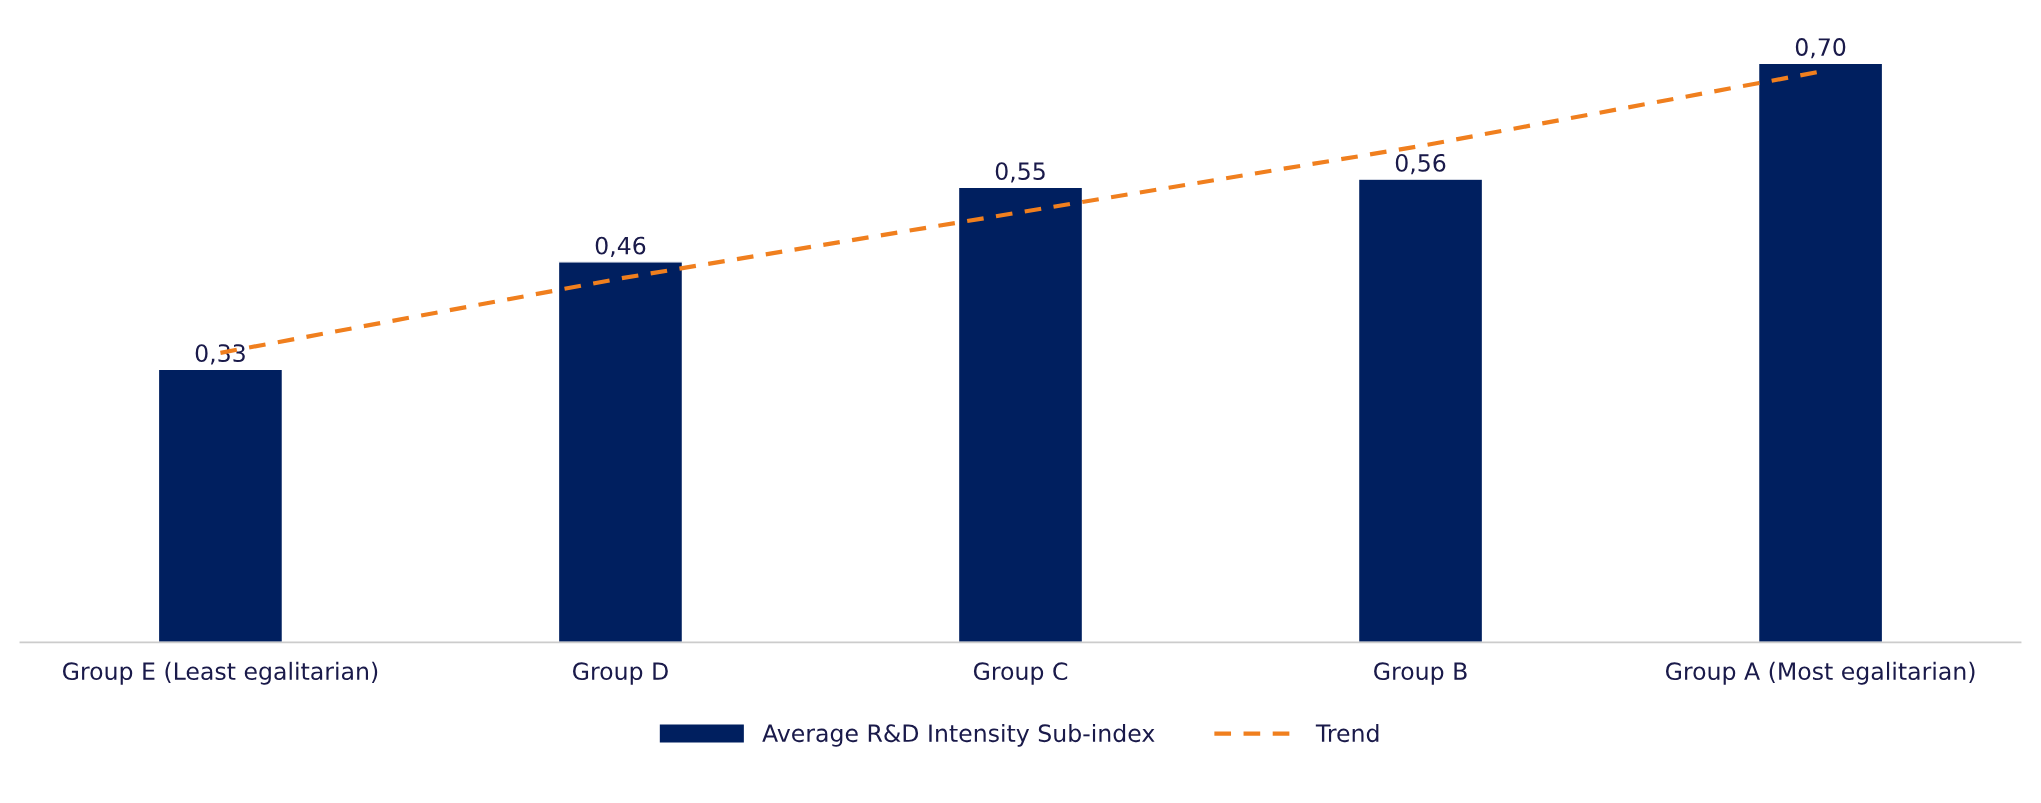 This screenshot has height=803, width=2041. I want to click on x-tick-label: Group D, so click(620, 673).